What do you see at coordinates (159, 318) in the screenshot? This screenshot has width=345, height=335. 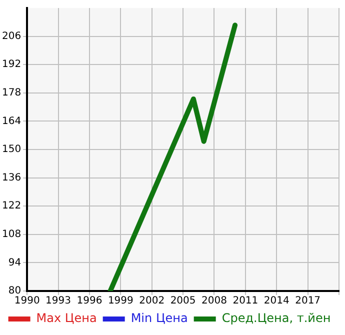 I see `legend-label: Min Цена` at bounding box center [159, 318].